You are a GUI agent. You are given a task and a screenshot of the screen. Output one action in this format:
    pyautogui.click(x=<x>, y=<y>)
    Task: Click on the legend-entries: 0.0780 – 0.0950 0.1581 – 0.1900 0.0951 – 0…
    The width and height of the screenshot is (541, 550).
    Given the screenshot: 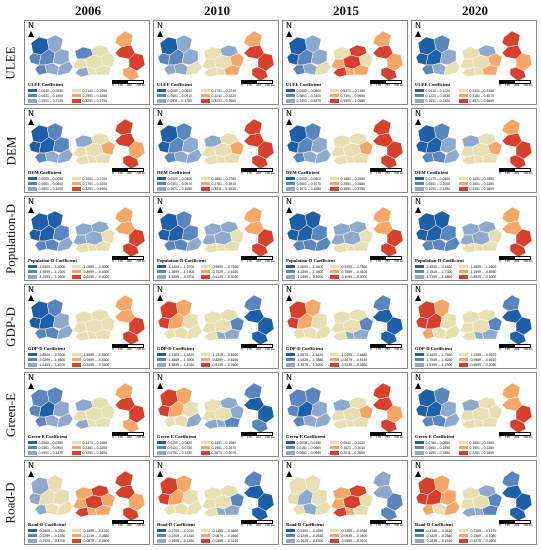 What is the action you would take?
    pyautogui.click(x=475, y=448)
    